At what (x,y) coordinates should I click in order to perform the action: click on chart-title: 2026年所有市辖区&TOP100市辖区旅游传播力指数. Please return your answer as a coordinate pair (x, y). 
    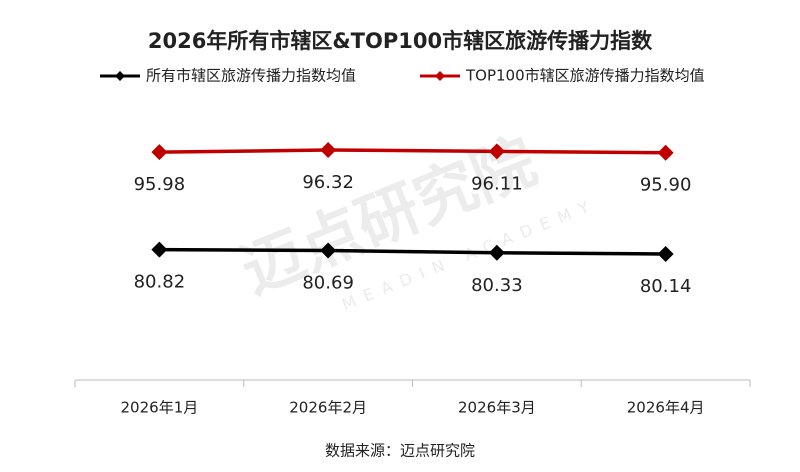
    Looking at the image, I should click on (400, 41).